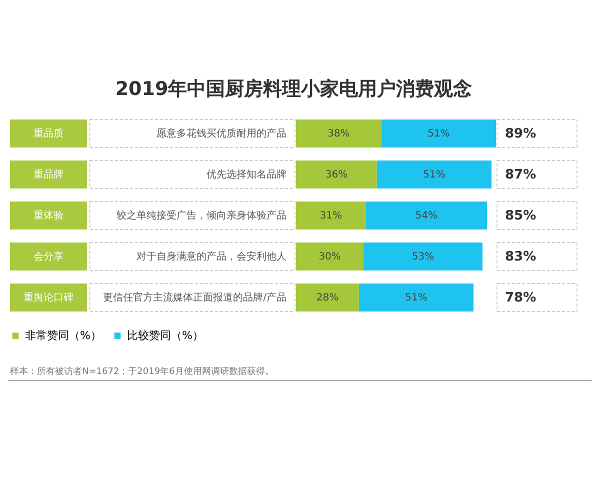 The image size is (600, 480). What do you see at coordinates (520, 298) in the screenshot?
I see `total-label: 78%` at bounding box center [520, 298].